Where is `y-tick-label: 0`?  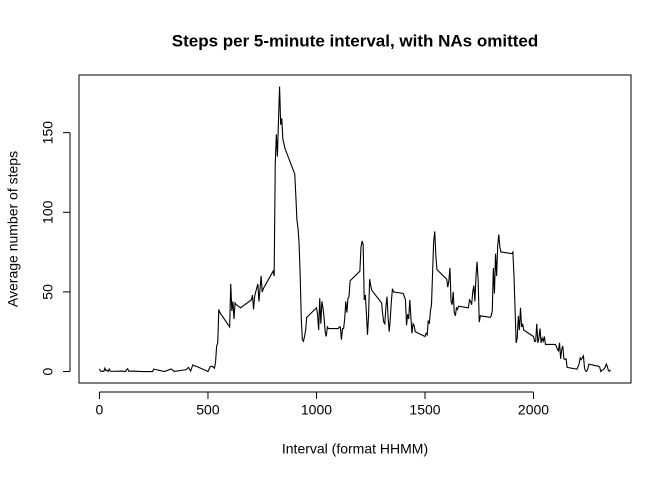 y-tick-label: 0 is located at coordinates (48, 371).